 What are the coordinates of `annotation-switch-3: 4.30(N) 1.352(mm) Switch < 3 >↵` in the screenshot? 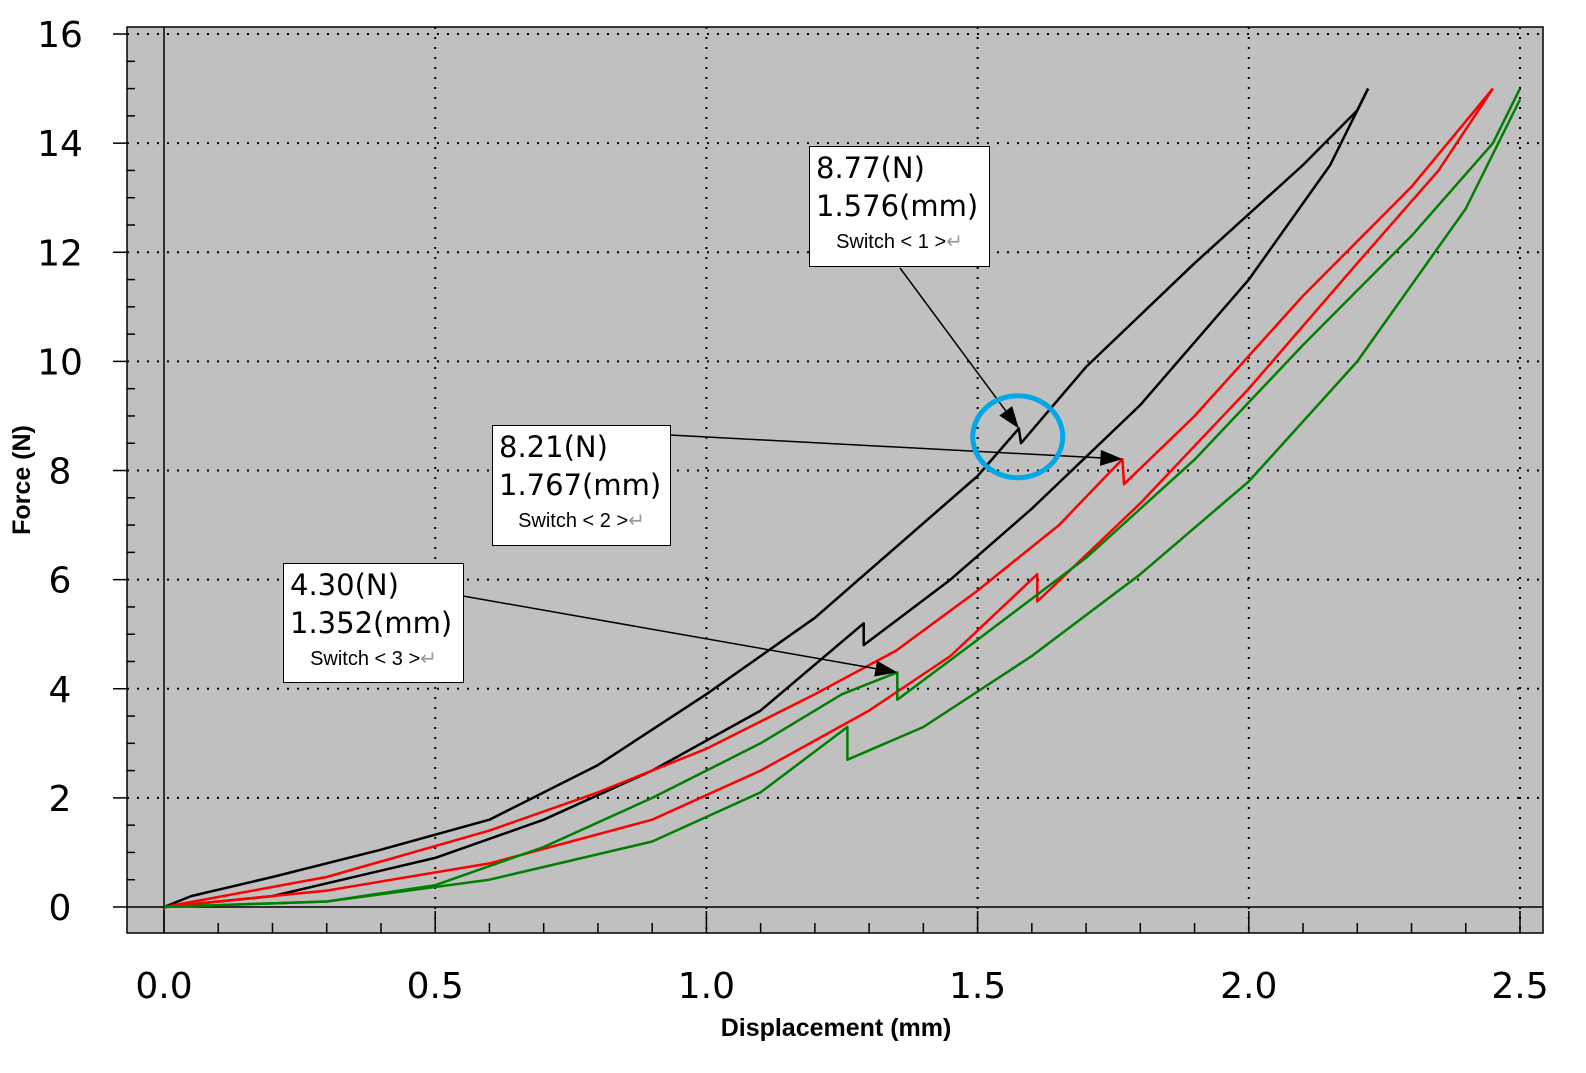 It's located at (373, 623).